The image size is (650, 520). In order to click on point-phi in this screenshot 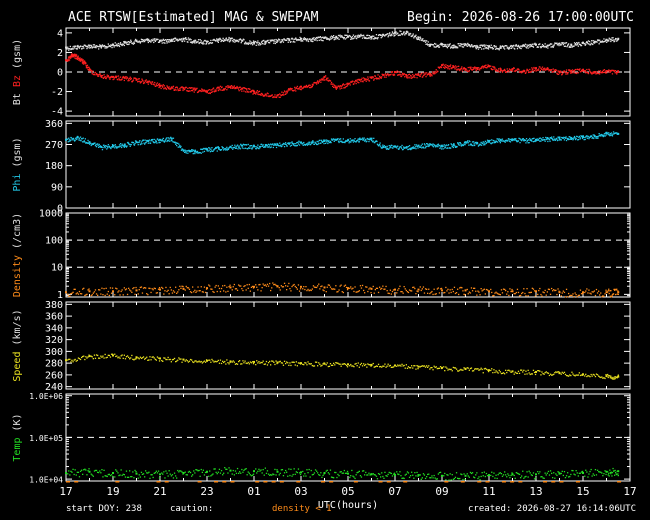, I will do `click(218, 148)`.